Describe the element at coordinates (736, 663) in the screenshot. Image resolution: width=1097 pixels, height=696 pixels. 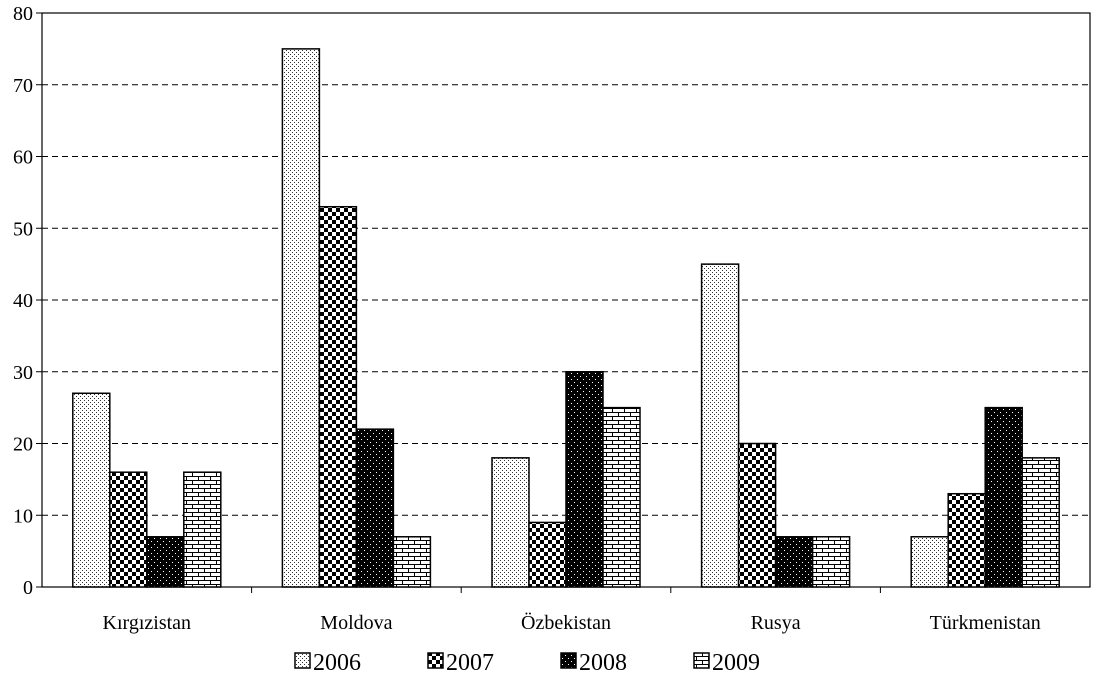
I see `legend-label-2009: 2009` at that location.